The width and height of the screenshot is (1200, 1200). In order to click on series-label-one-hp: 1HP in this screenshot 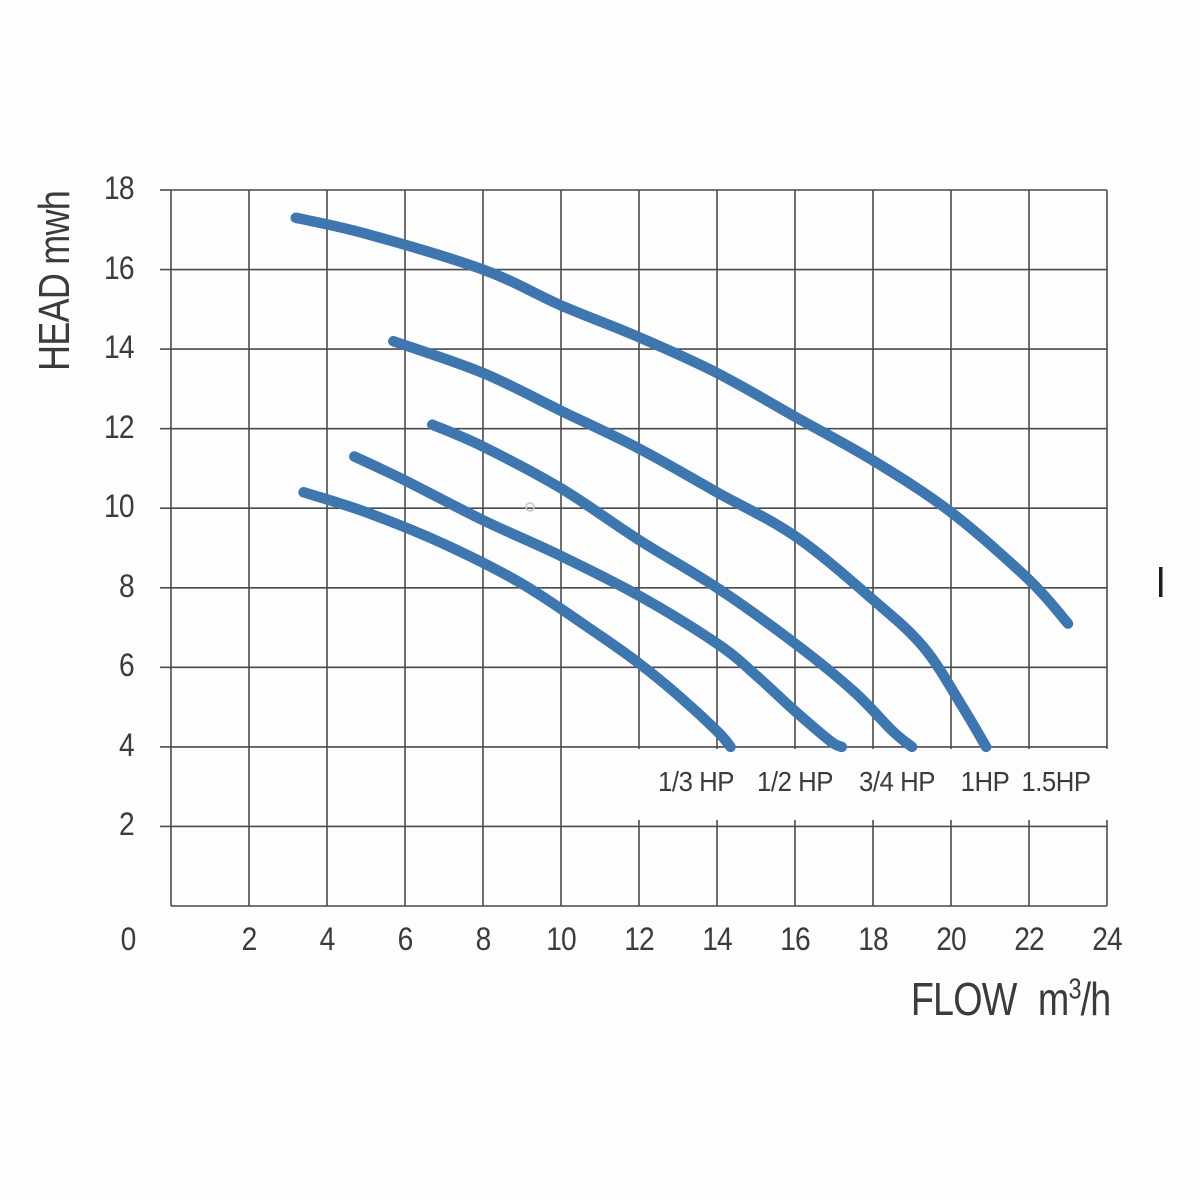, I will do `click(985, 781)`.